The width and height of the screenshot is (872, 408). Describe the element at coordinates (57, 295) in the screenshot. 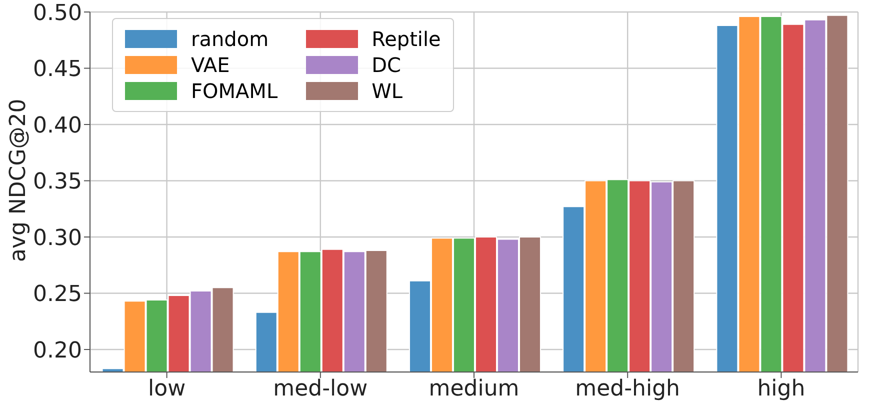

I see `y-tick-label: 0.25` at that location.